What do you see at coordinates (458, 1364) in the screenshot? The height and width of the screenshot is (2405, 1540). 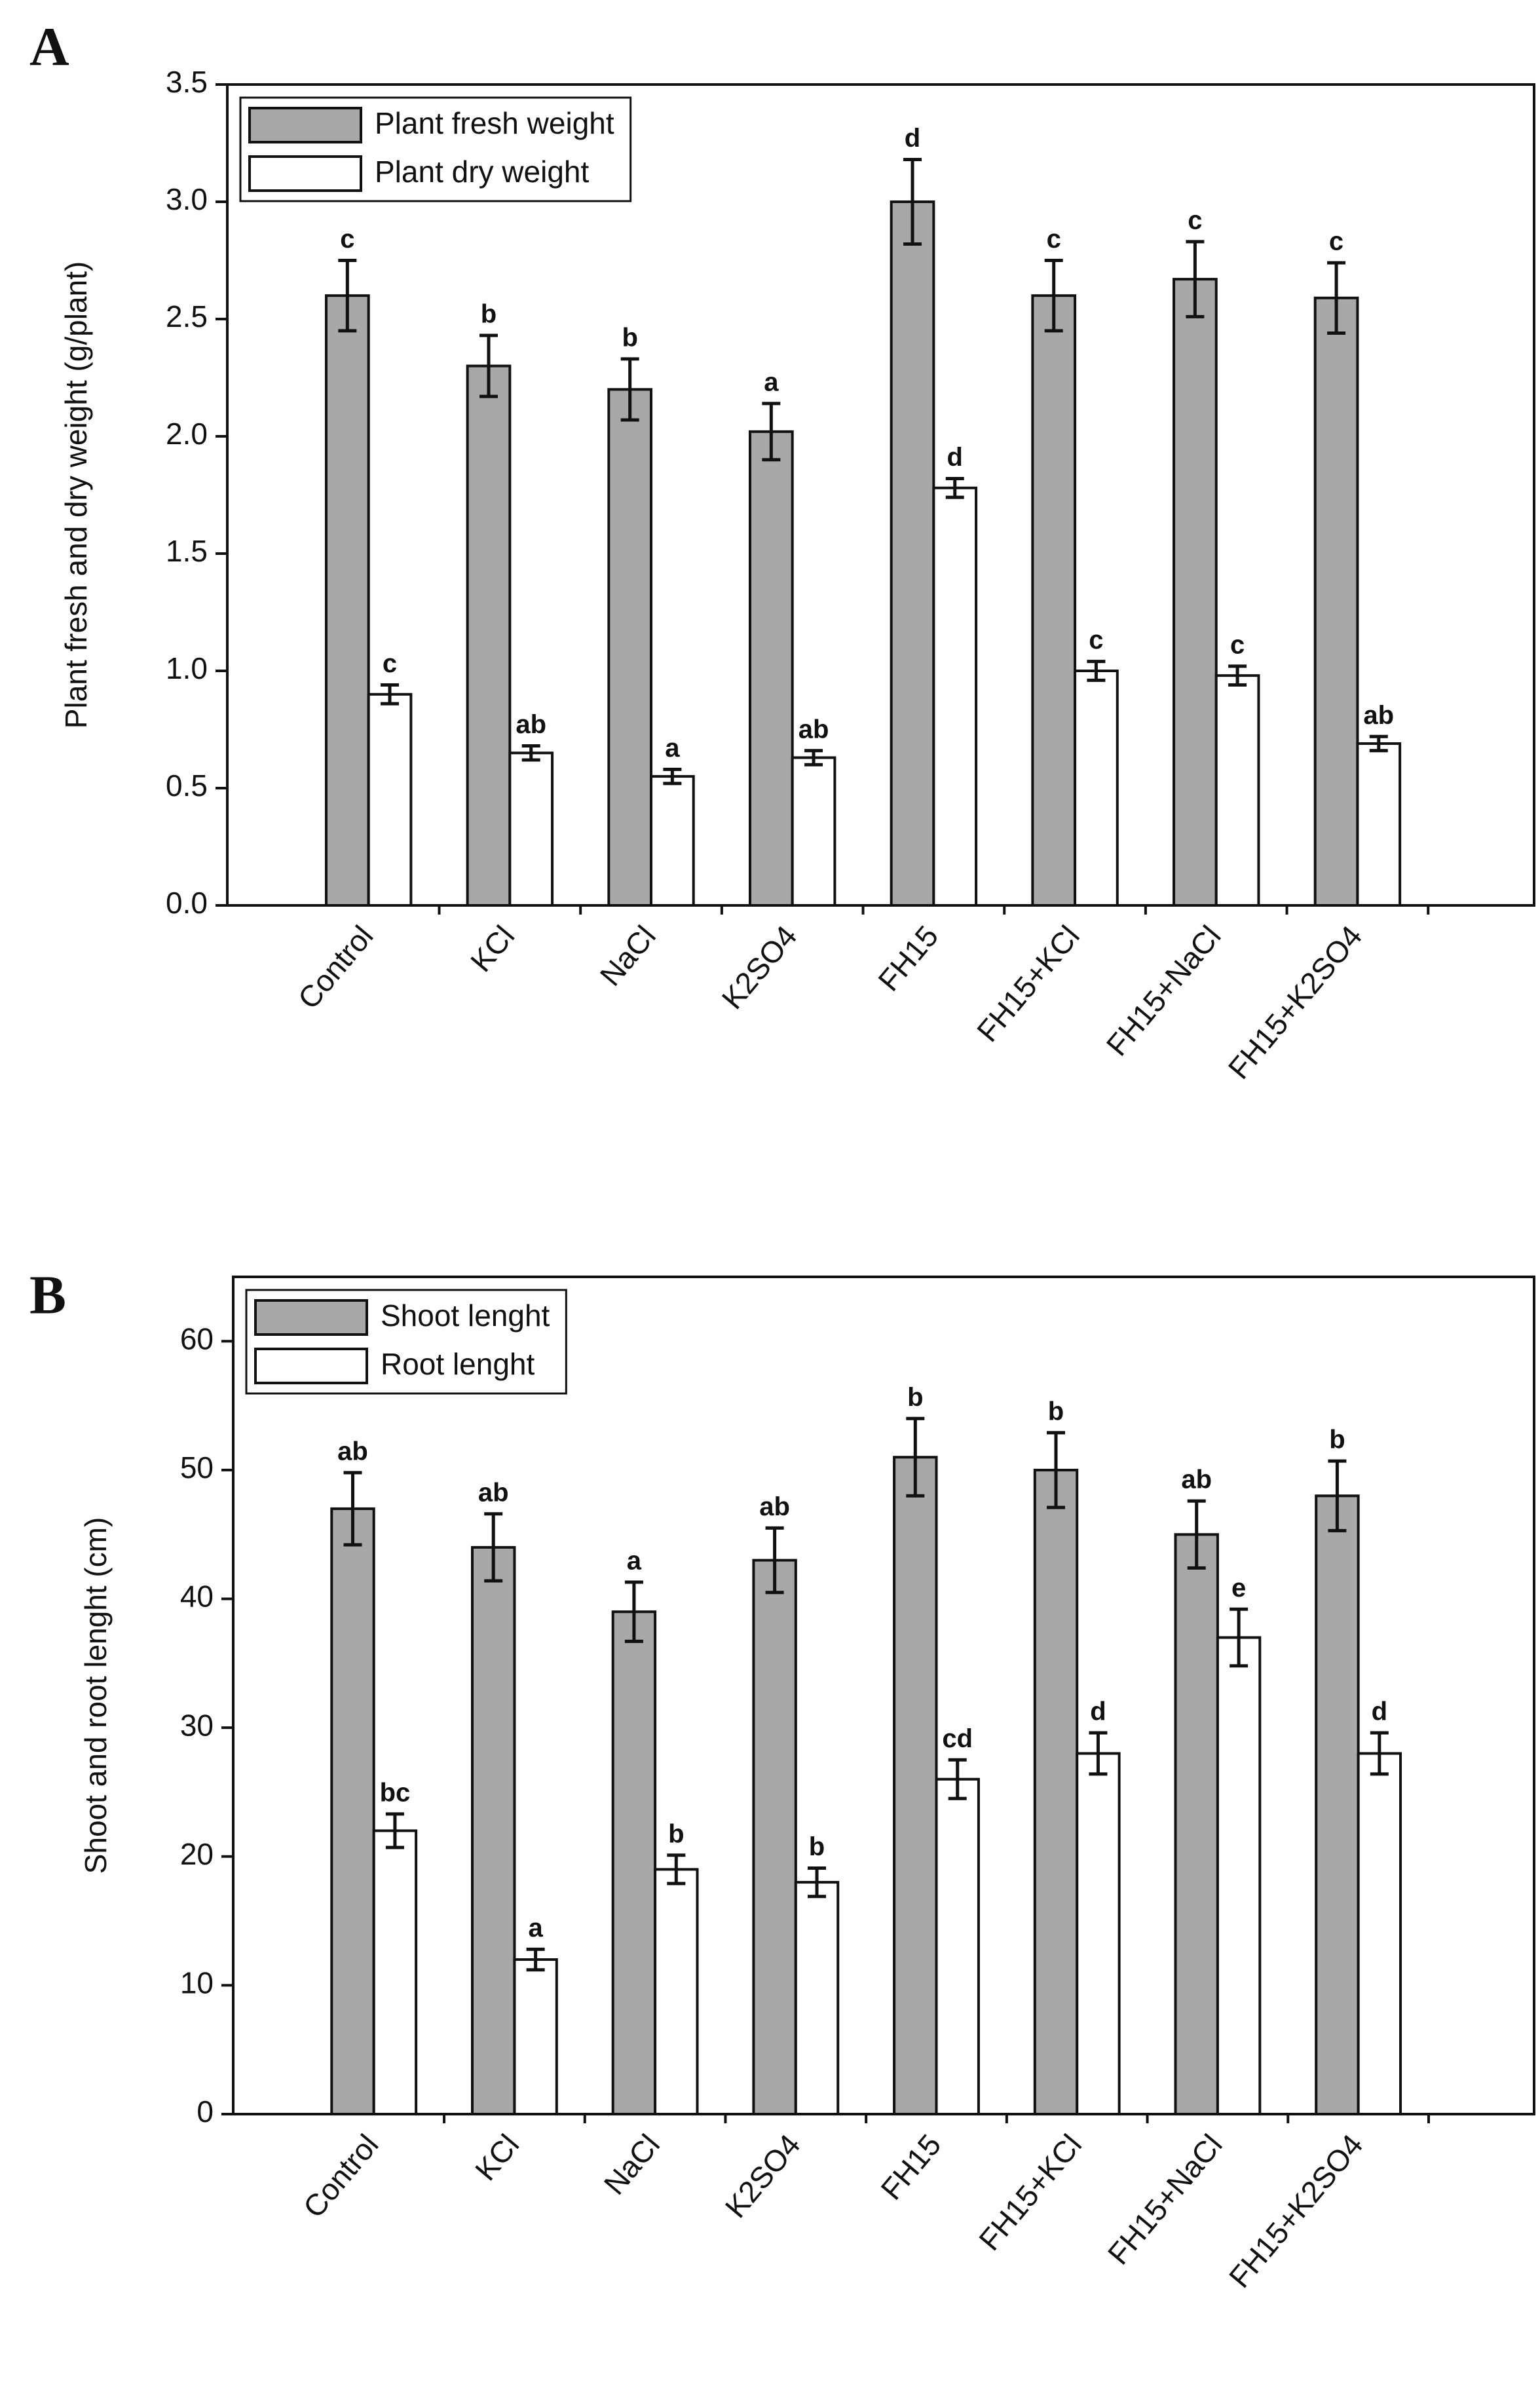 I see `legend-label: Root lenght` at bounding box center [458, 1364].